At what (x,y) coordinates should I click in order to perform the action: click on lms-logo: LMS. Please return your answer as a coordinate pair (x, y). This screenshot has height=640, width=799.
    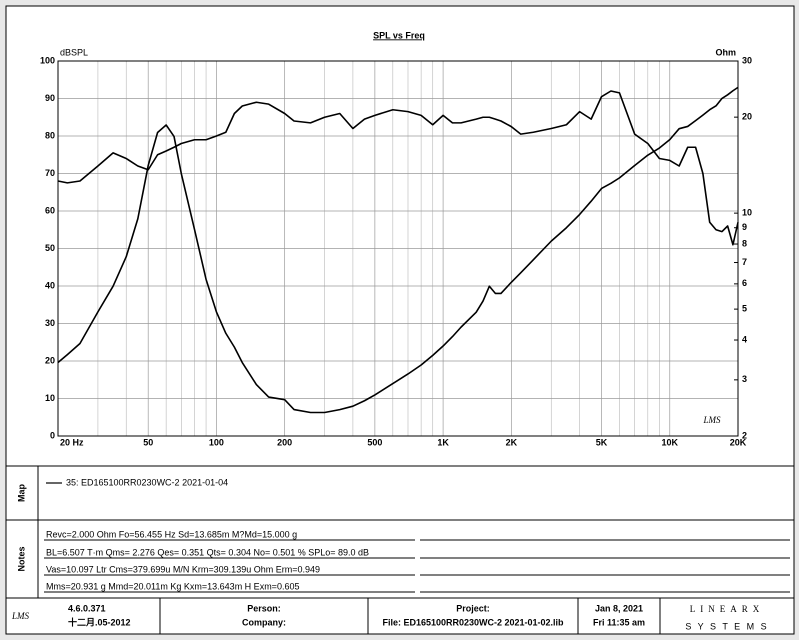
    Looking at the image, I should click on (20, 616).